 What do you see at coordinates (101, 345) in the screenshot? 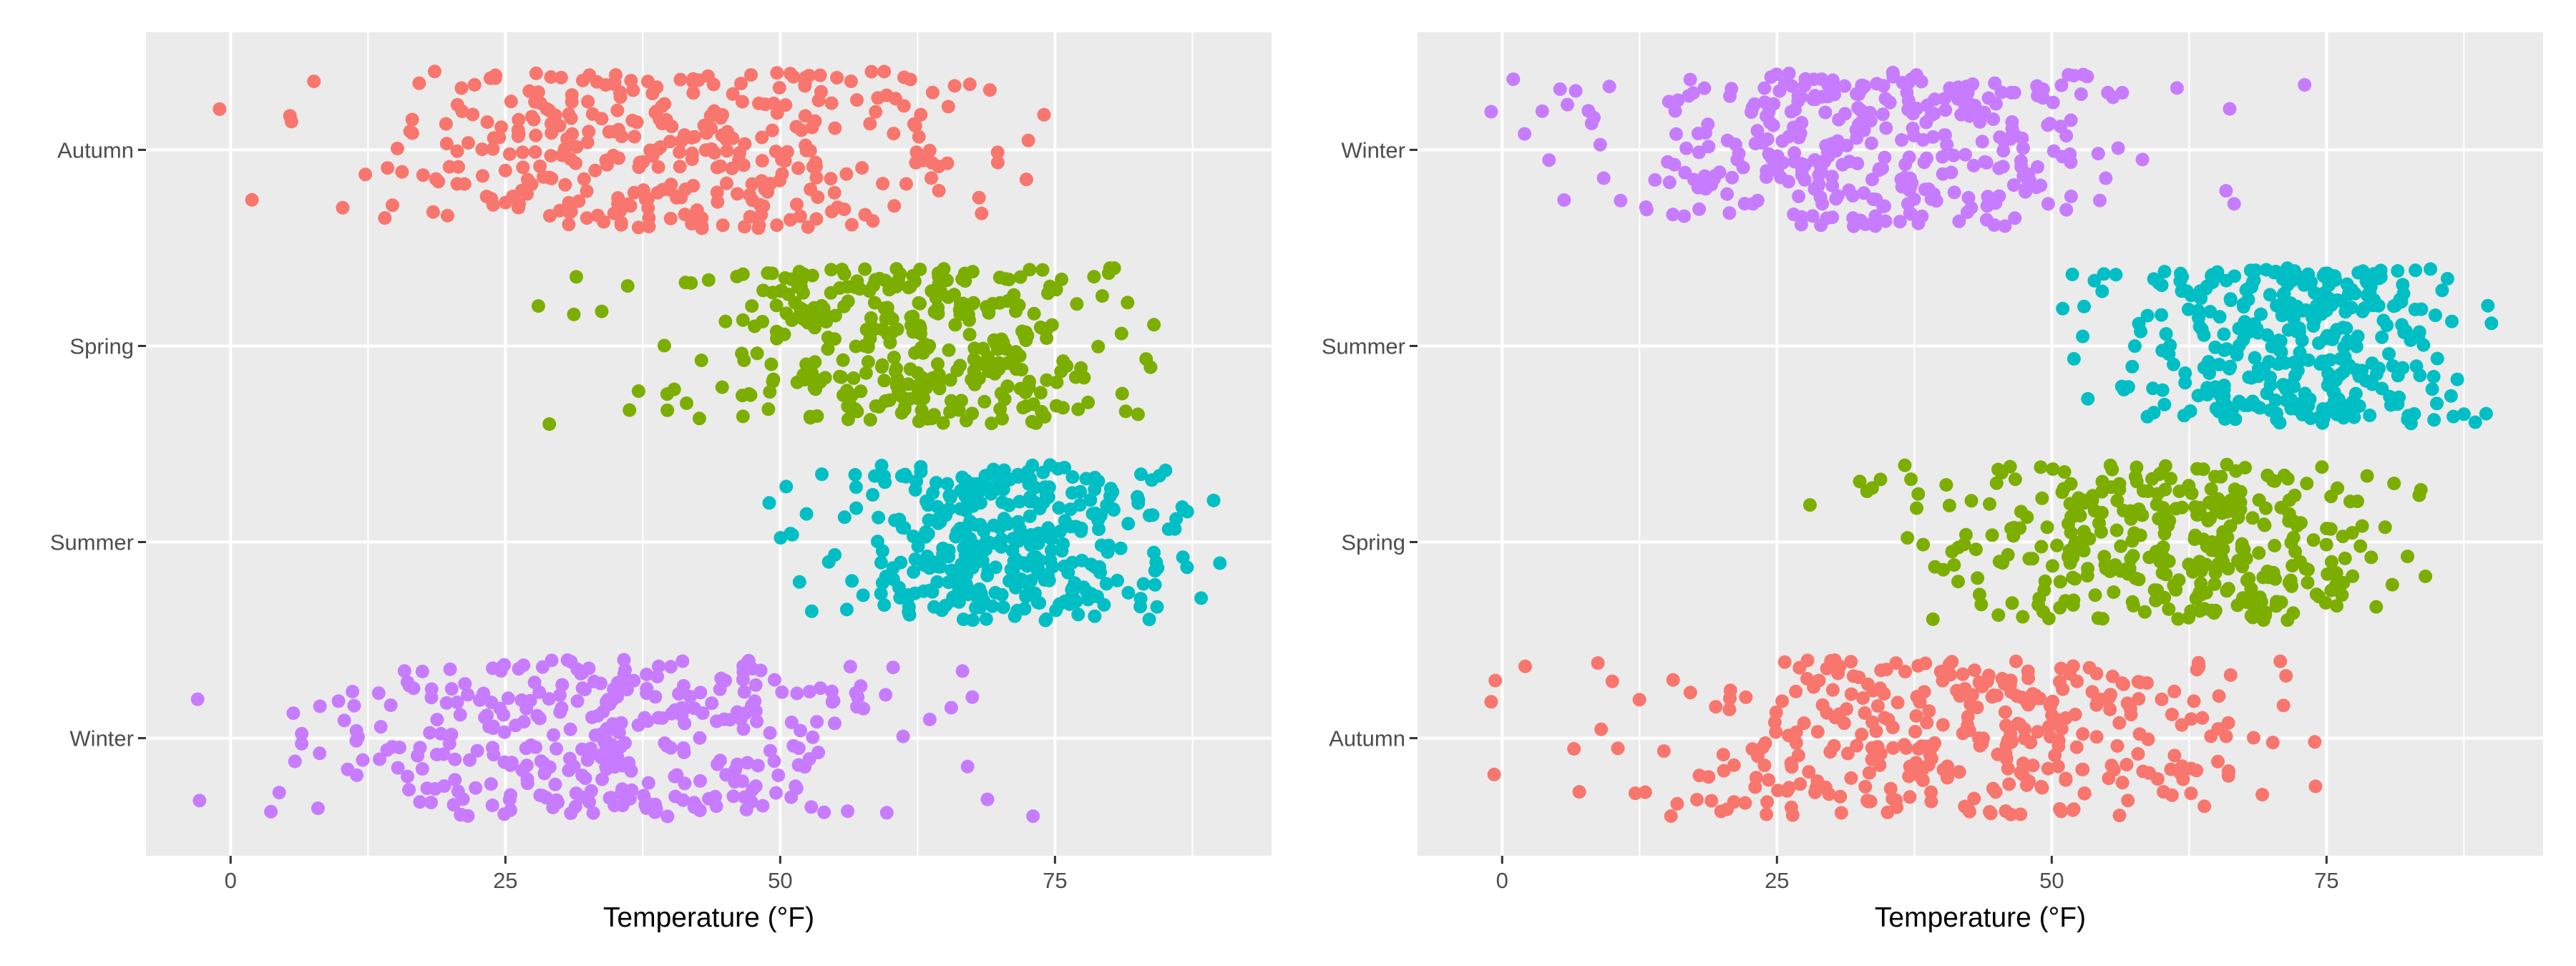
I see `y-tick-label: Spring` at bounding box center [101, 345].